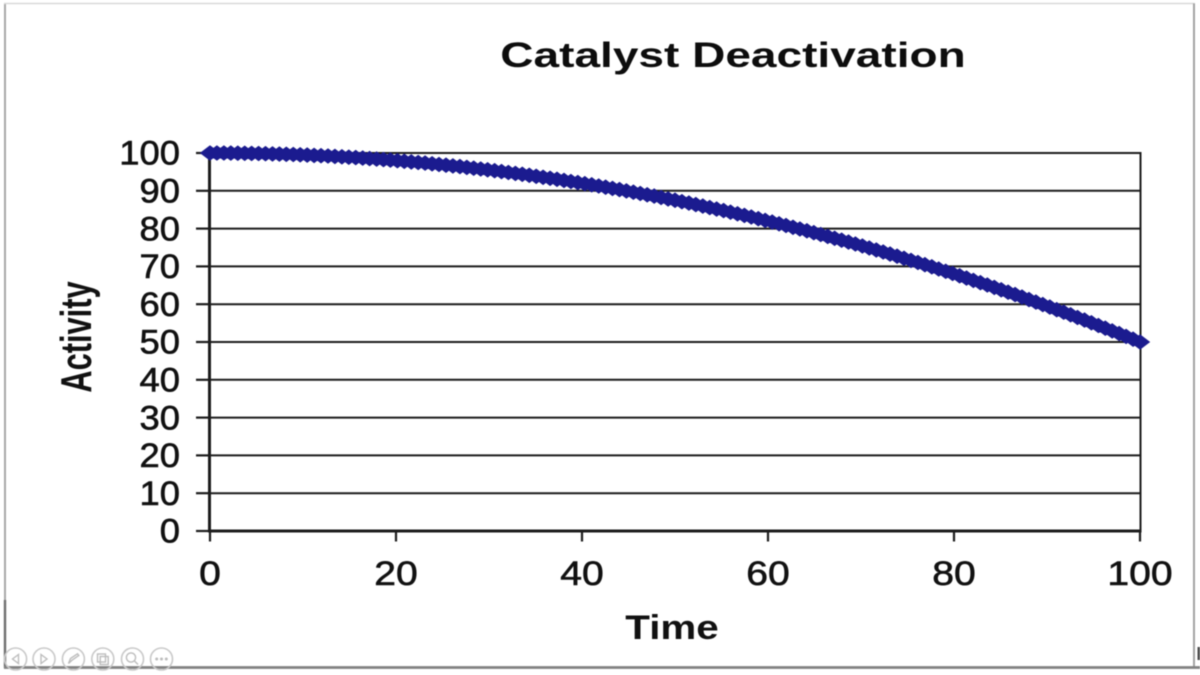 The image size is (1200, 675). Describe the element at coordinates (160, 267) in the screenshot. I see `svg-text: 70` at that location.